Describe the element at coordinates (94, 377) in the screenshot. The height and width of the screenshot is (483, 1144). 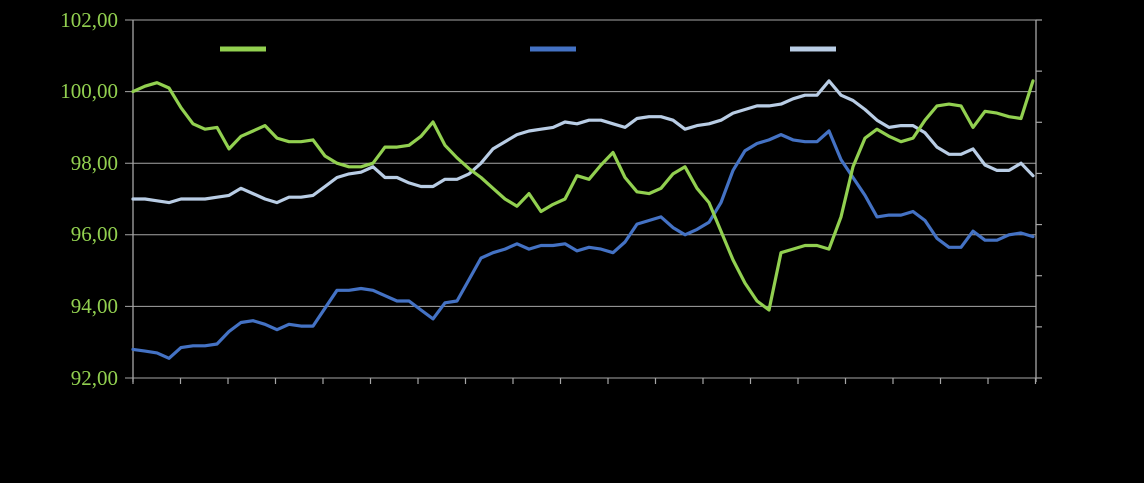
I see `y-axis-tick-label: 92,00` at that location.